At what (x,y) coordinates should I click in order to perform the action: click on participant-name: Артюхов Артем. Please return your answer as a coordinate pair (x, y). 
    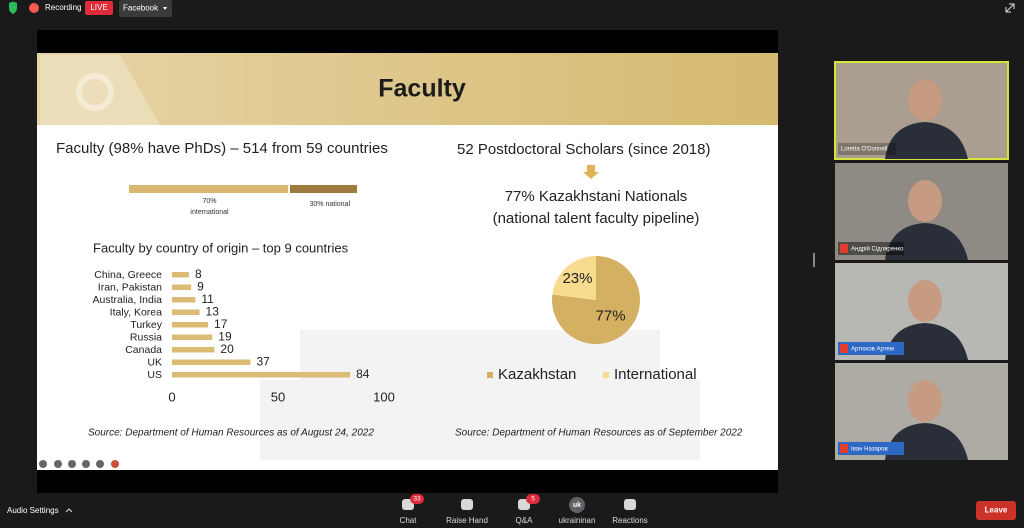
    Looking at the image, I should click on (872, 350).